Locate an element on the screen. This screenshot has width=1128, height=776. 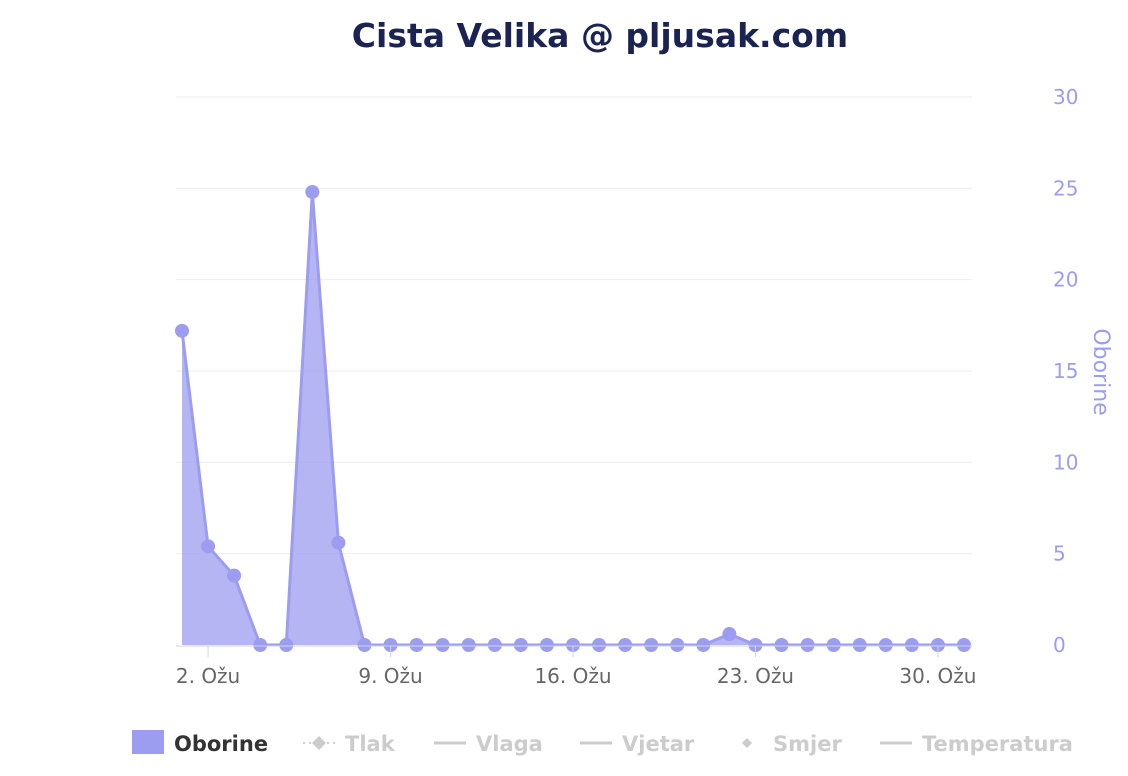
legend-label: Oborine is located at coordinates (221, 744).